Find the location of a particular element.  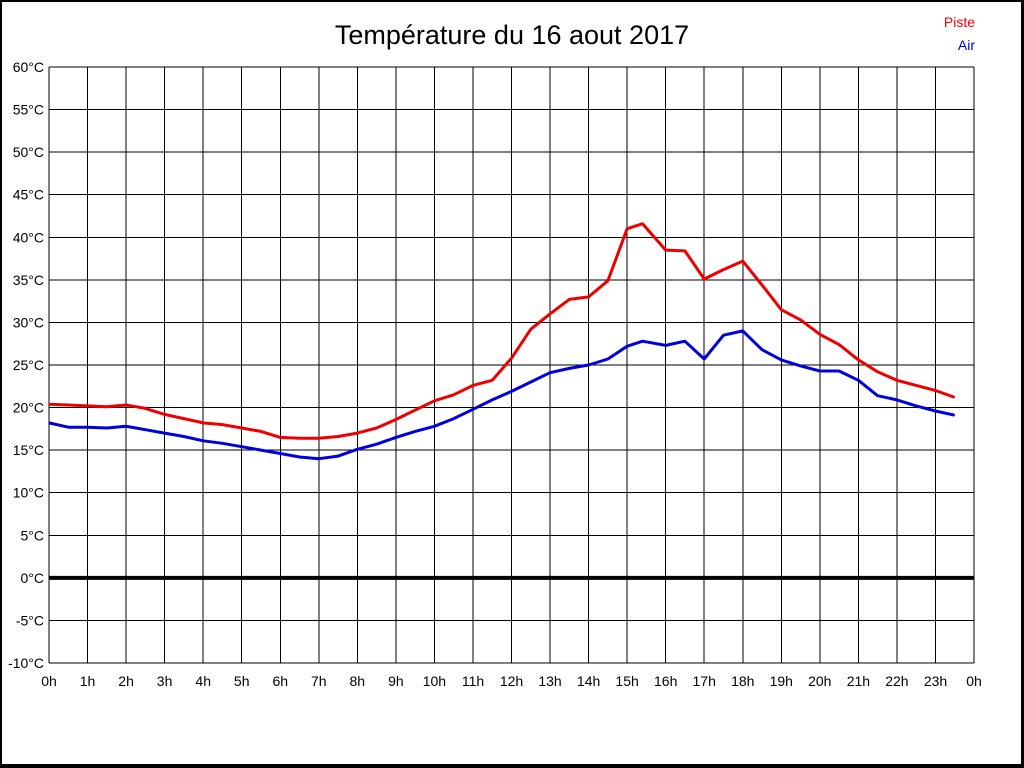

x-tick-label: 13h is located at coordinates (549, 681).